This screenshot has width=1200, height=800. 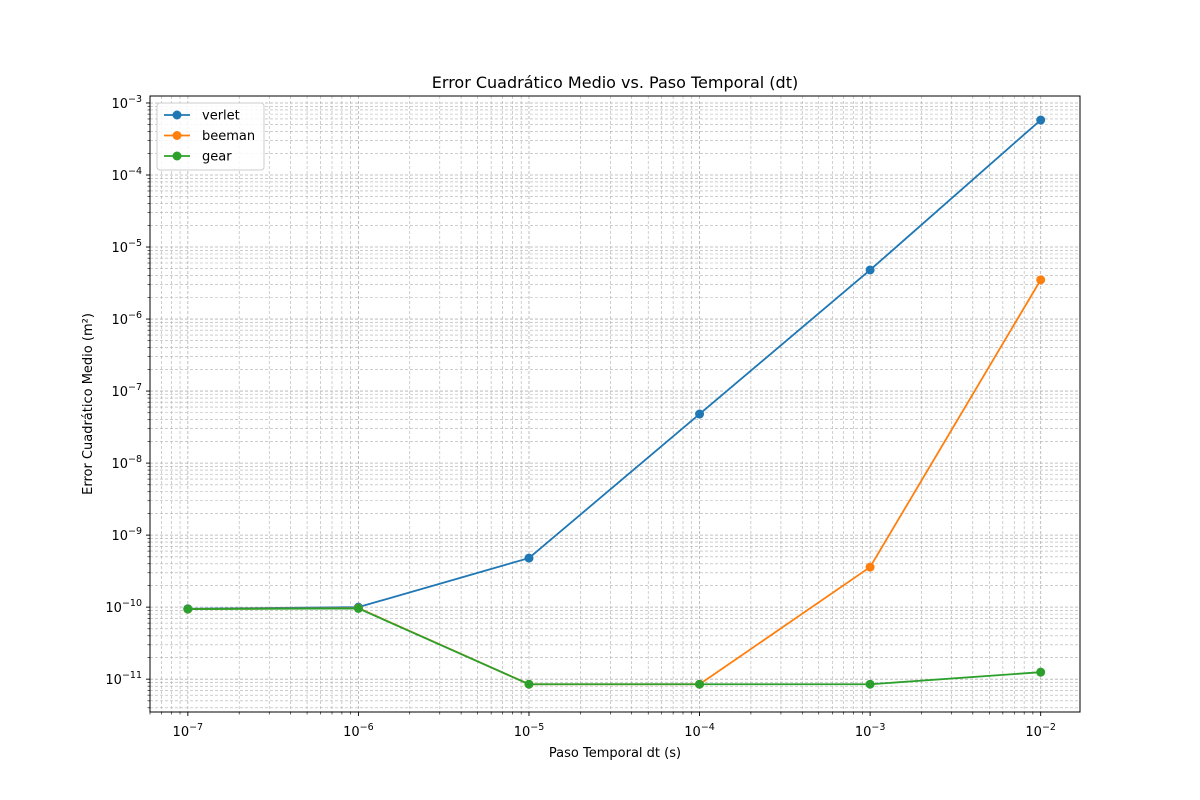 I want to click on legend-marker-verlet, so click(x=177, y=115).